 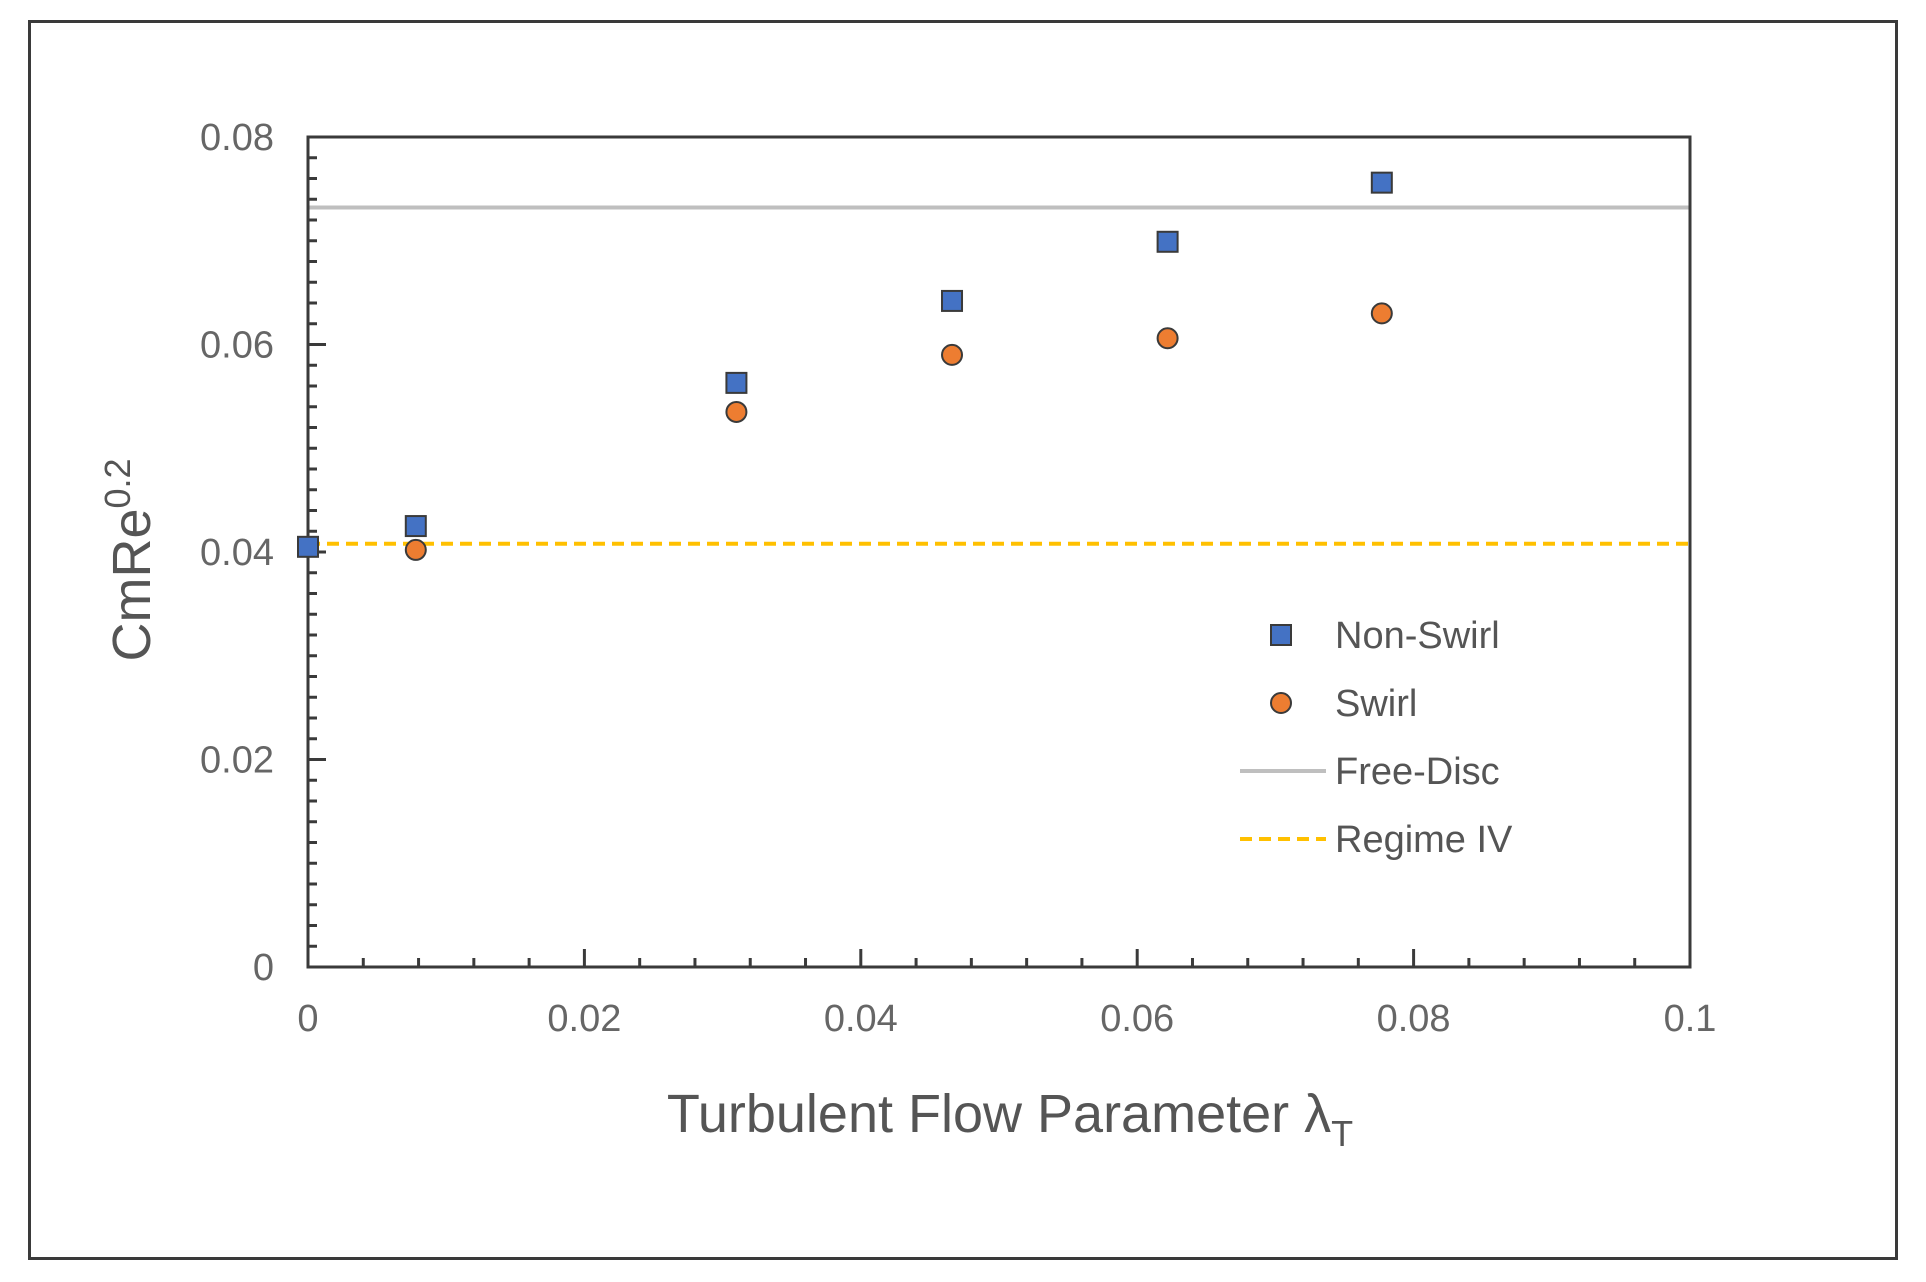 I want to click on legend-marker-non-swirl, so click(x=1281, y=635).